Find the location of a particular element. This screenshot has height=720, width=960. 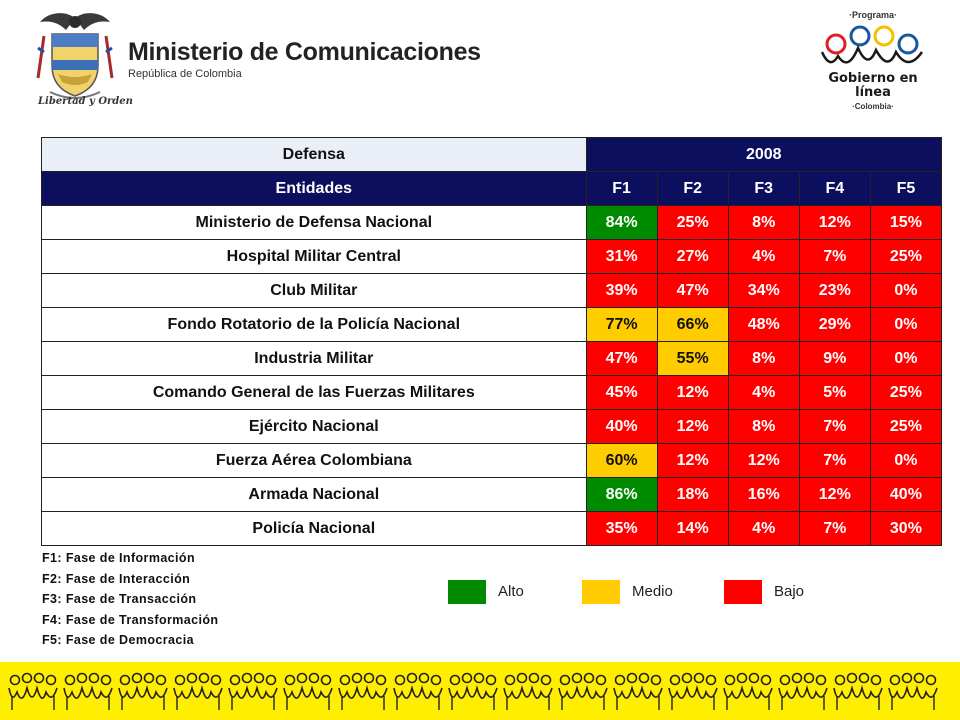

phase-value-cell: 77% is located at coordinates (621, 324).